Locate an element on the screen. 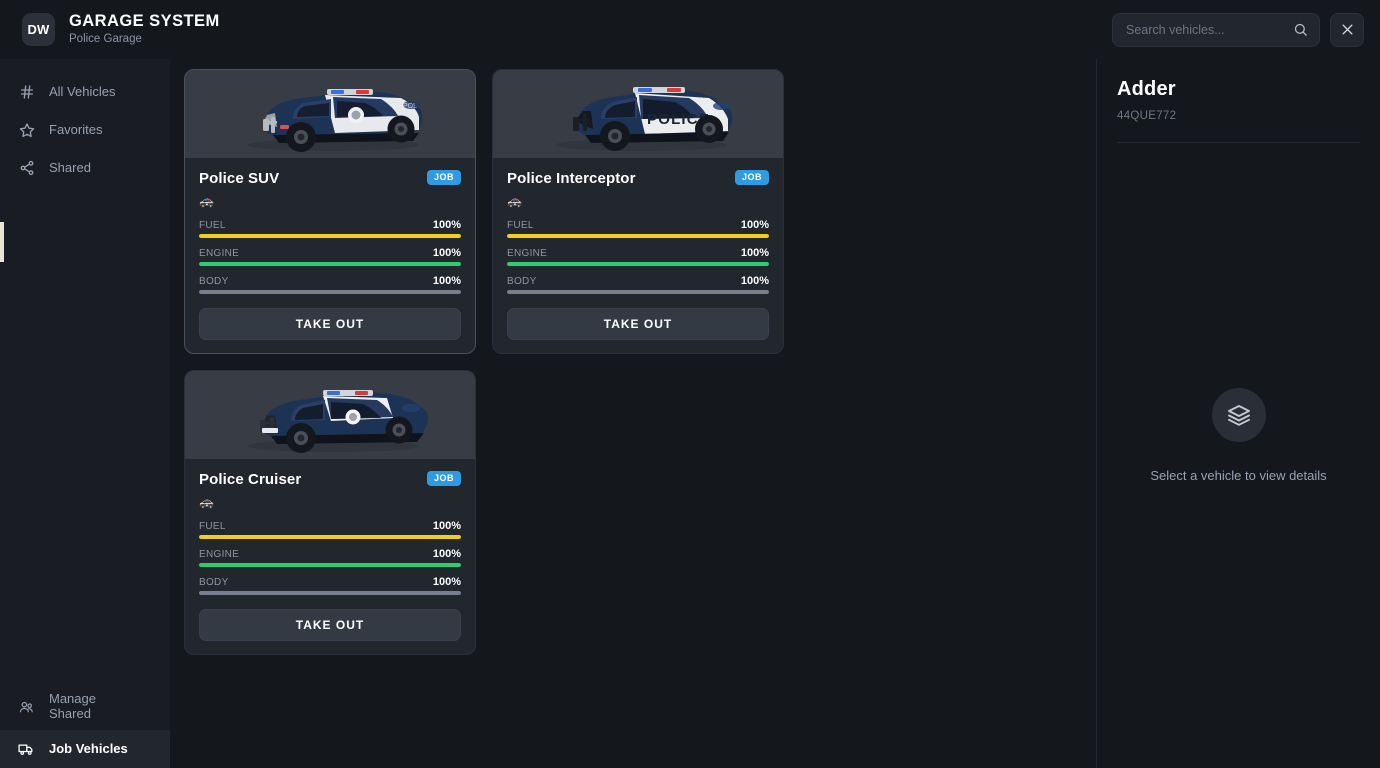 This screenshot has height=768, width=1380. page-scrollbar-thumb is located at coordinates (2, 242).